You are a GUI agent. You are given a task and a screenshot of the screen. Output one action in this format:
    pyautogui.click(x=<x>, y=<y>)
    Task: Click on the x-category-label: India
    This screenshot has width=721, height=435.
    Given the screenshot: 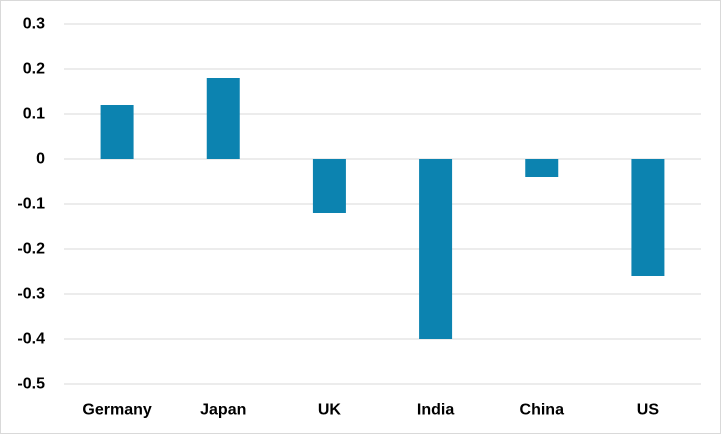 What is the action you would take?
    pyautogui.click(x=435, y=410)
    